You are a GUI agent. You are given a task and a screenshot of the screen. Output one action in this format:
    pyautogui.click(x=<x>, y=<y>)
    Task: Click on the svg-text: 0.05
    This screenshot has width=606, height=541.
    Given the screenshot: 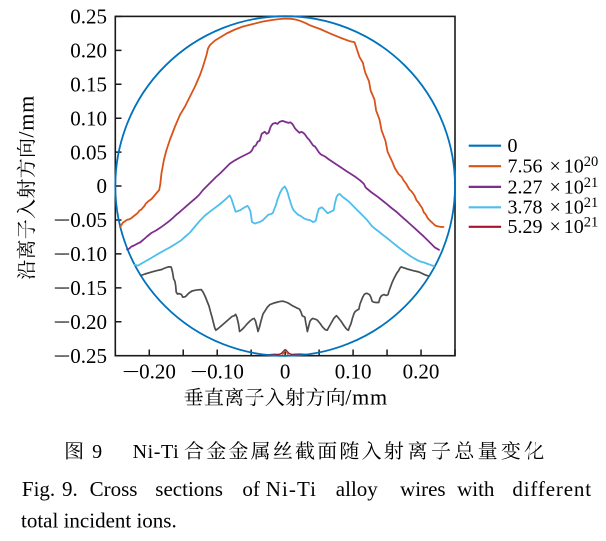 What is the action you would take?
    pyautogui.click(x=88, y=152)
    